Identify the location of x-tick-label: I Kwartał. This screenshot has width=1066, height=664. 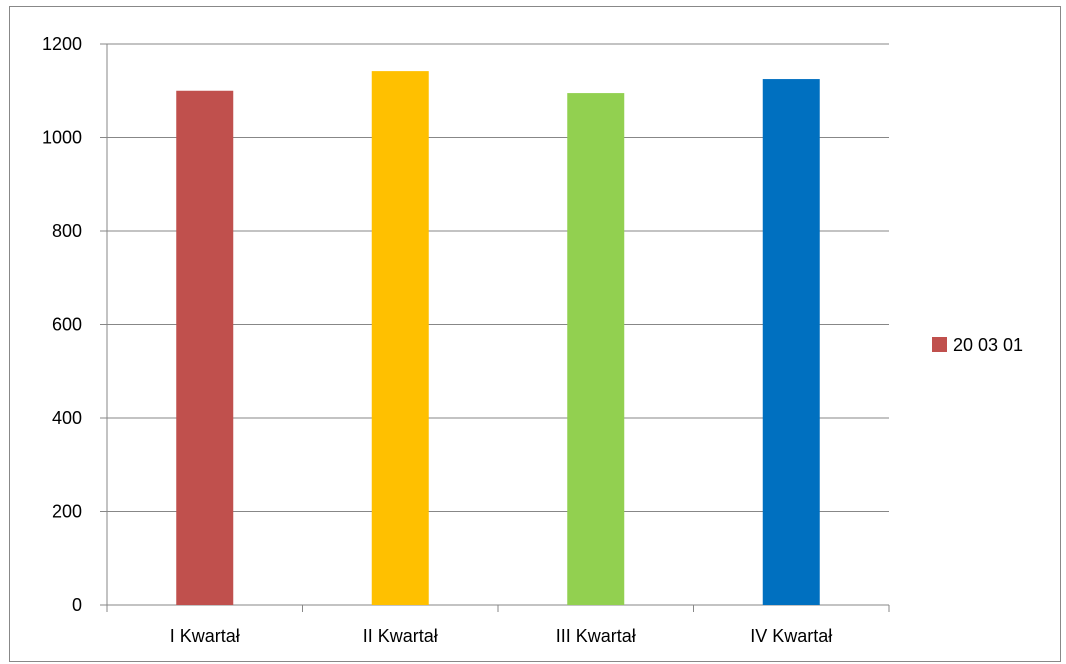
(205, 636).